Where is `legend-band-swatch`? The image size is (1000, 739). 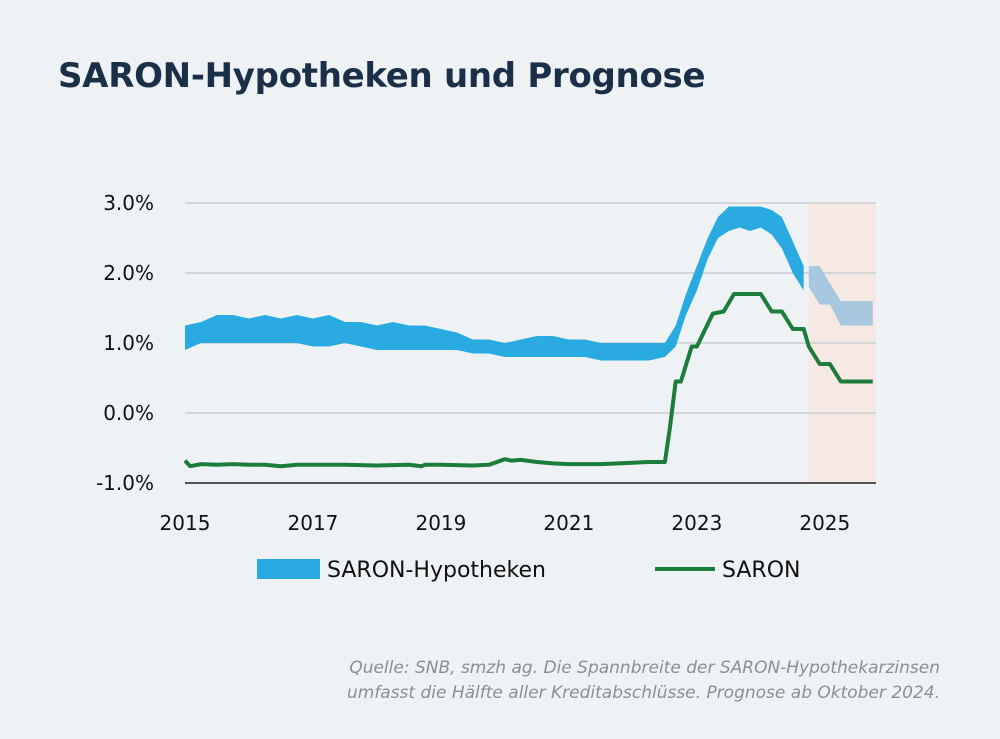
legend-band-swatch is located at coordinates (288, 569).